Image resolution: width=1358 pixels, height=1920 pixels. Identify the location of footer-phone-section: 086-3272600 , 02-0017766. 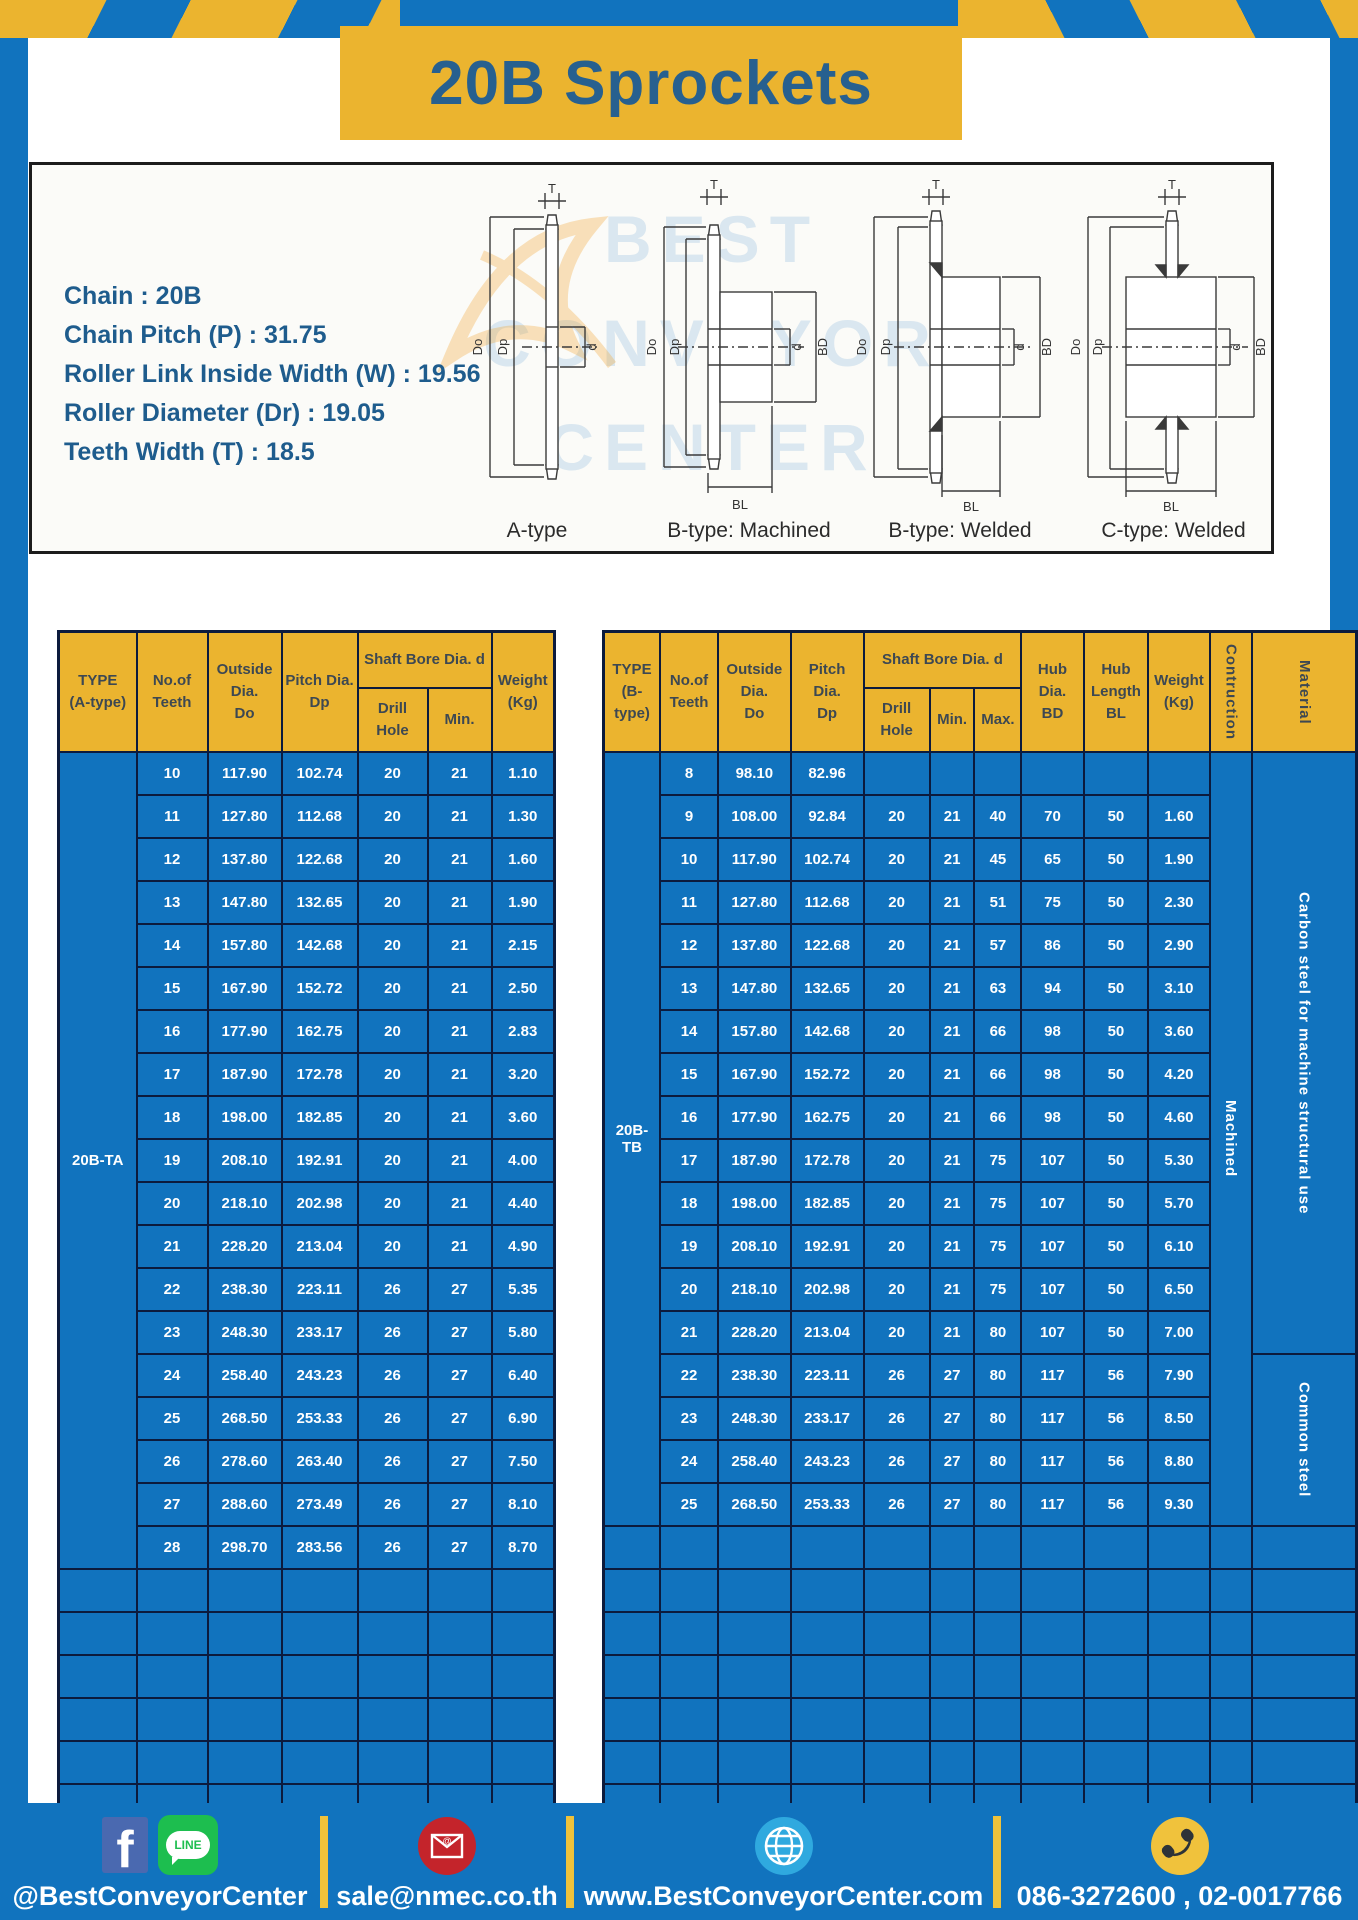
(1179, 1861).